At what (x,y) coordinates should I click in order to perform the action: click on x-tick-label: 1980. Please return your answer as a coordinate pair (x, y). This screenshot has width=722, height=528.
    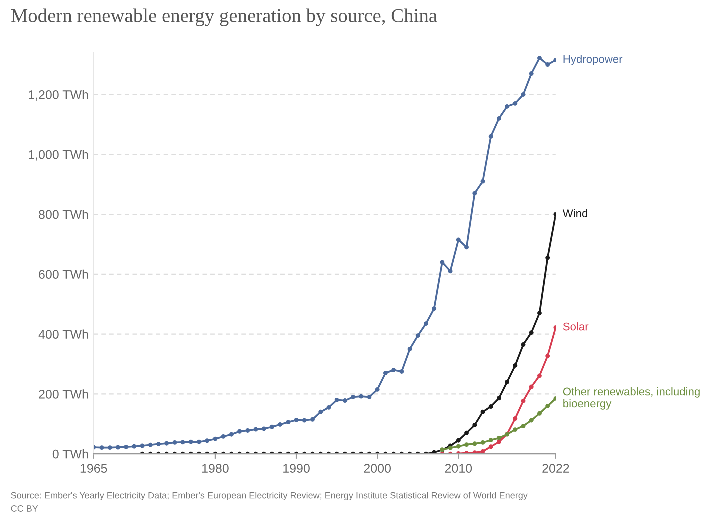
    Looking at the image, I should click on (215, 468).